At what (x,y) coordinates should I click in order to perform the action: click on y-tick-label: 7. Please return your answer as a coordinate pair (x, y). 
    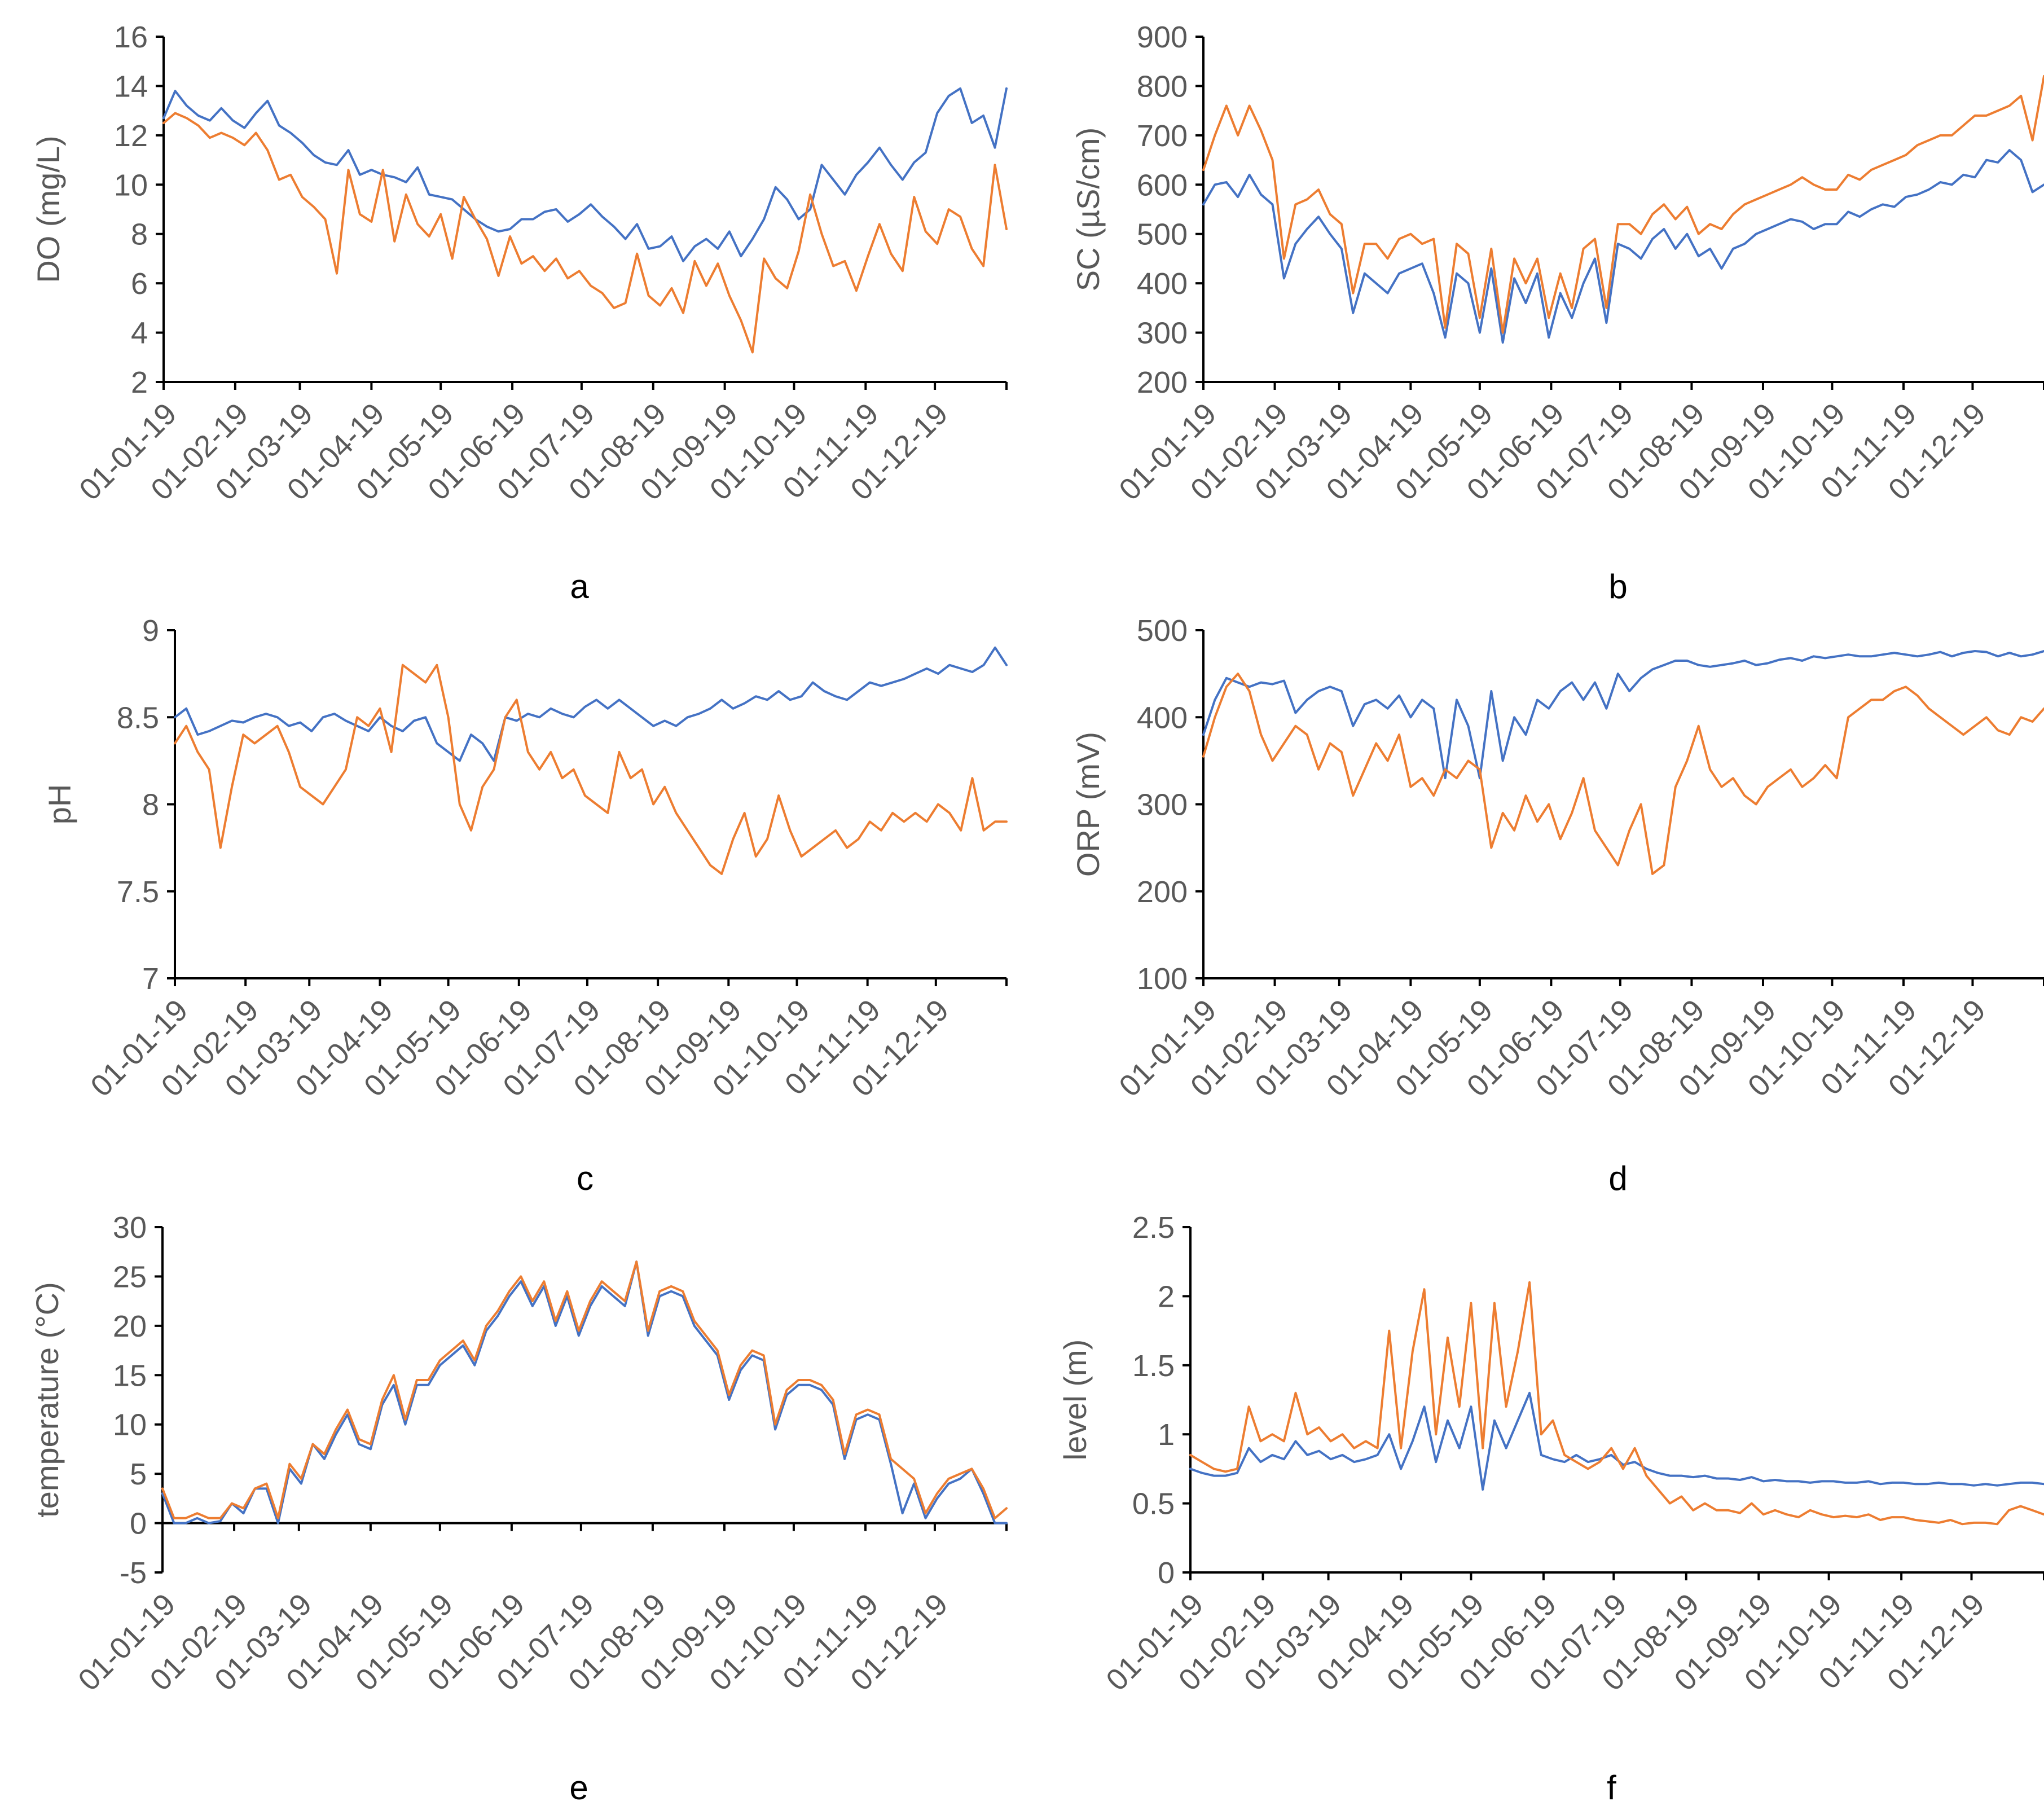
    Looking at the image, I should click on (150, 979).